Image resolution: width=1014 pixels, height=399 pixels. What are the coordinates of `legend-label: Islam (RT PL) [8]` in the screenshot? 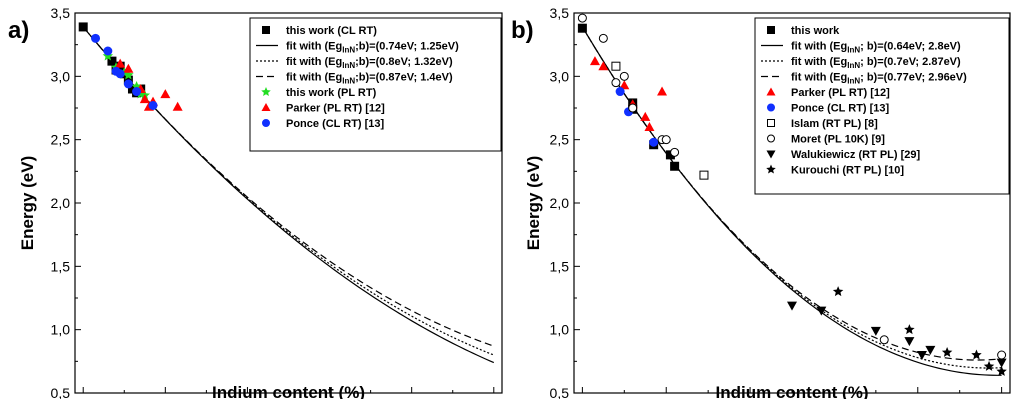 It's located at (834, 124).